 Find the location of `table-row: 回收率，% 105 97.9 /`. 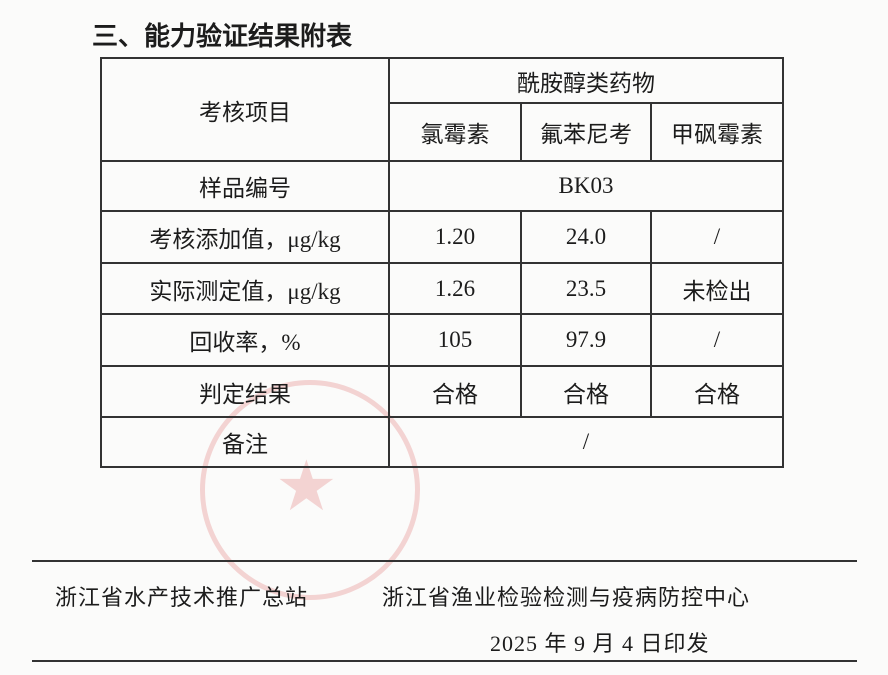

table-row: 回收率，% 105 97.9 / is located at coordinates (442, 340).